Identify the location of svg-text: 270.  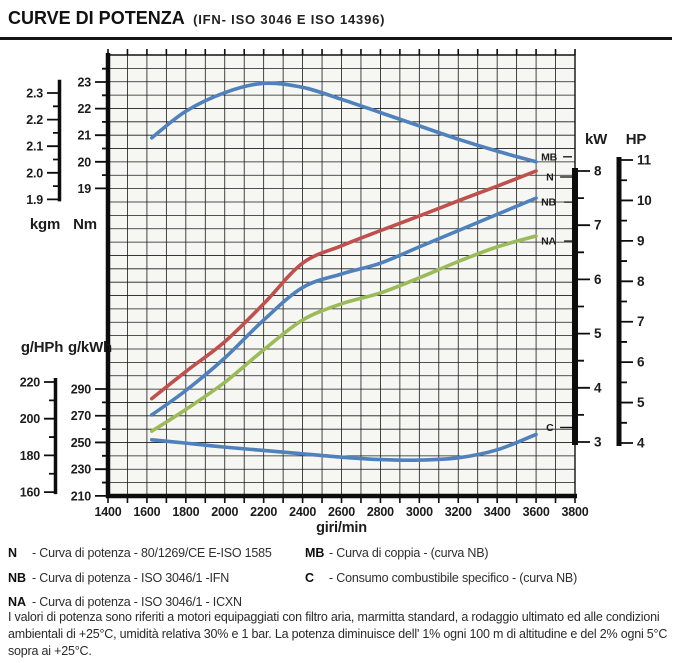
(81, 416).